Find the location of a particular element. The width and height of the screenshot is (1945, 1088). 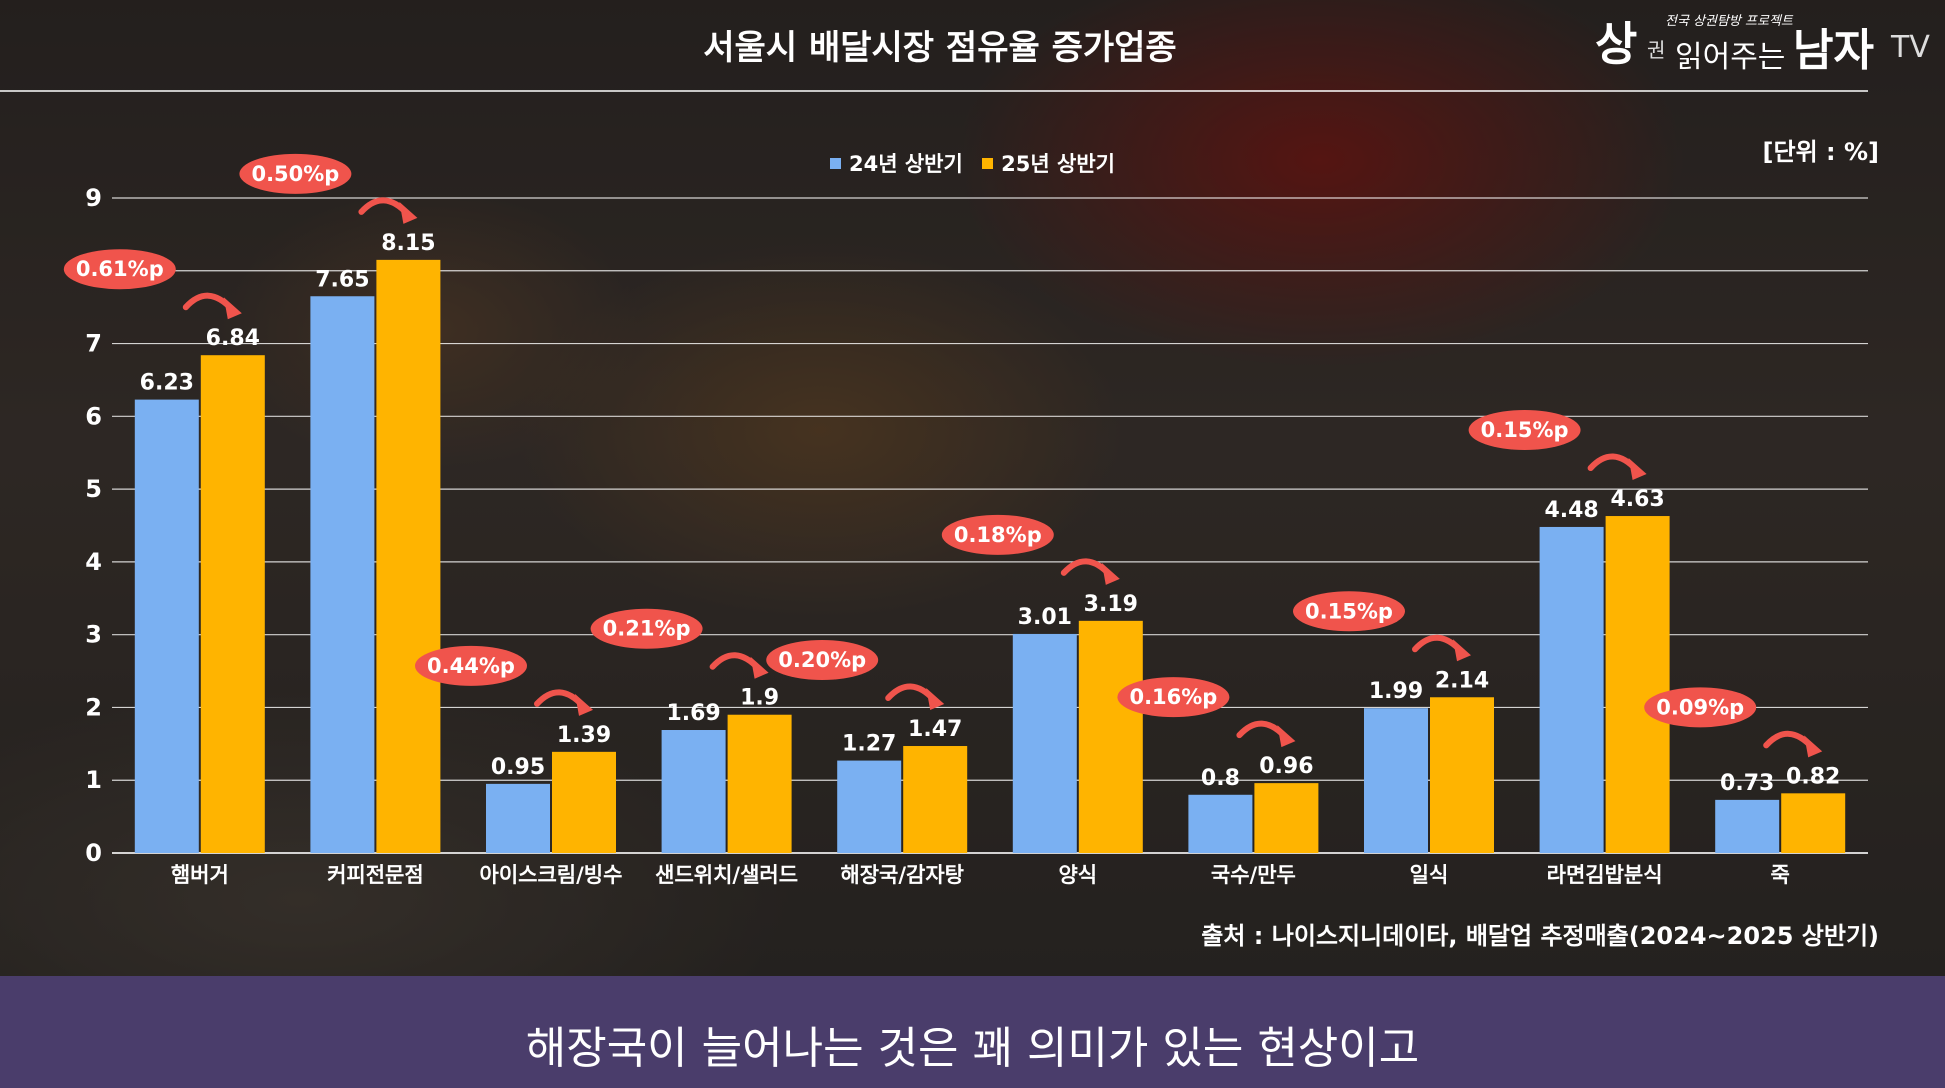

bar-value-label: 6.23 is located at coordinates (167, 383).